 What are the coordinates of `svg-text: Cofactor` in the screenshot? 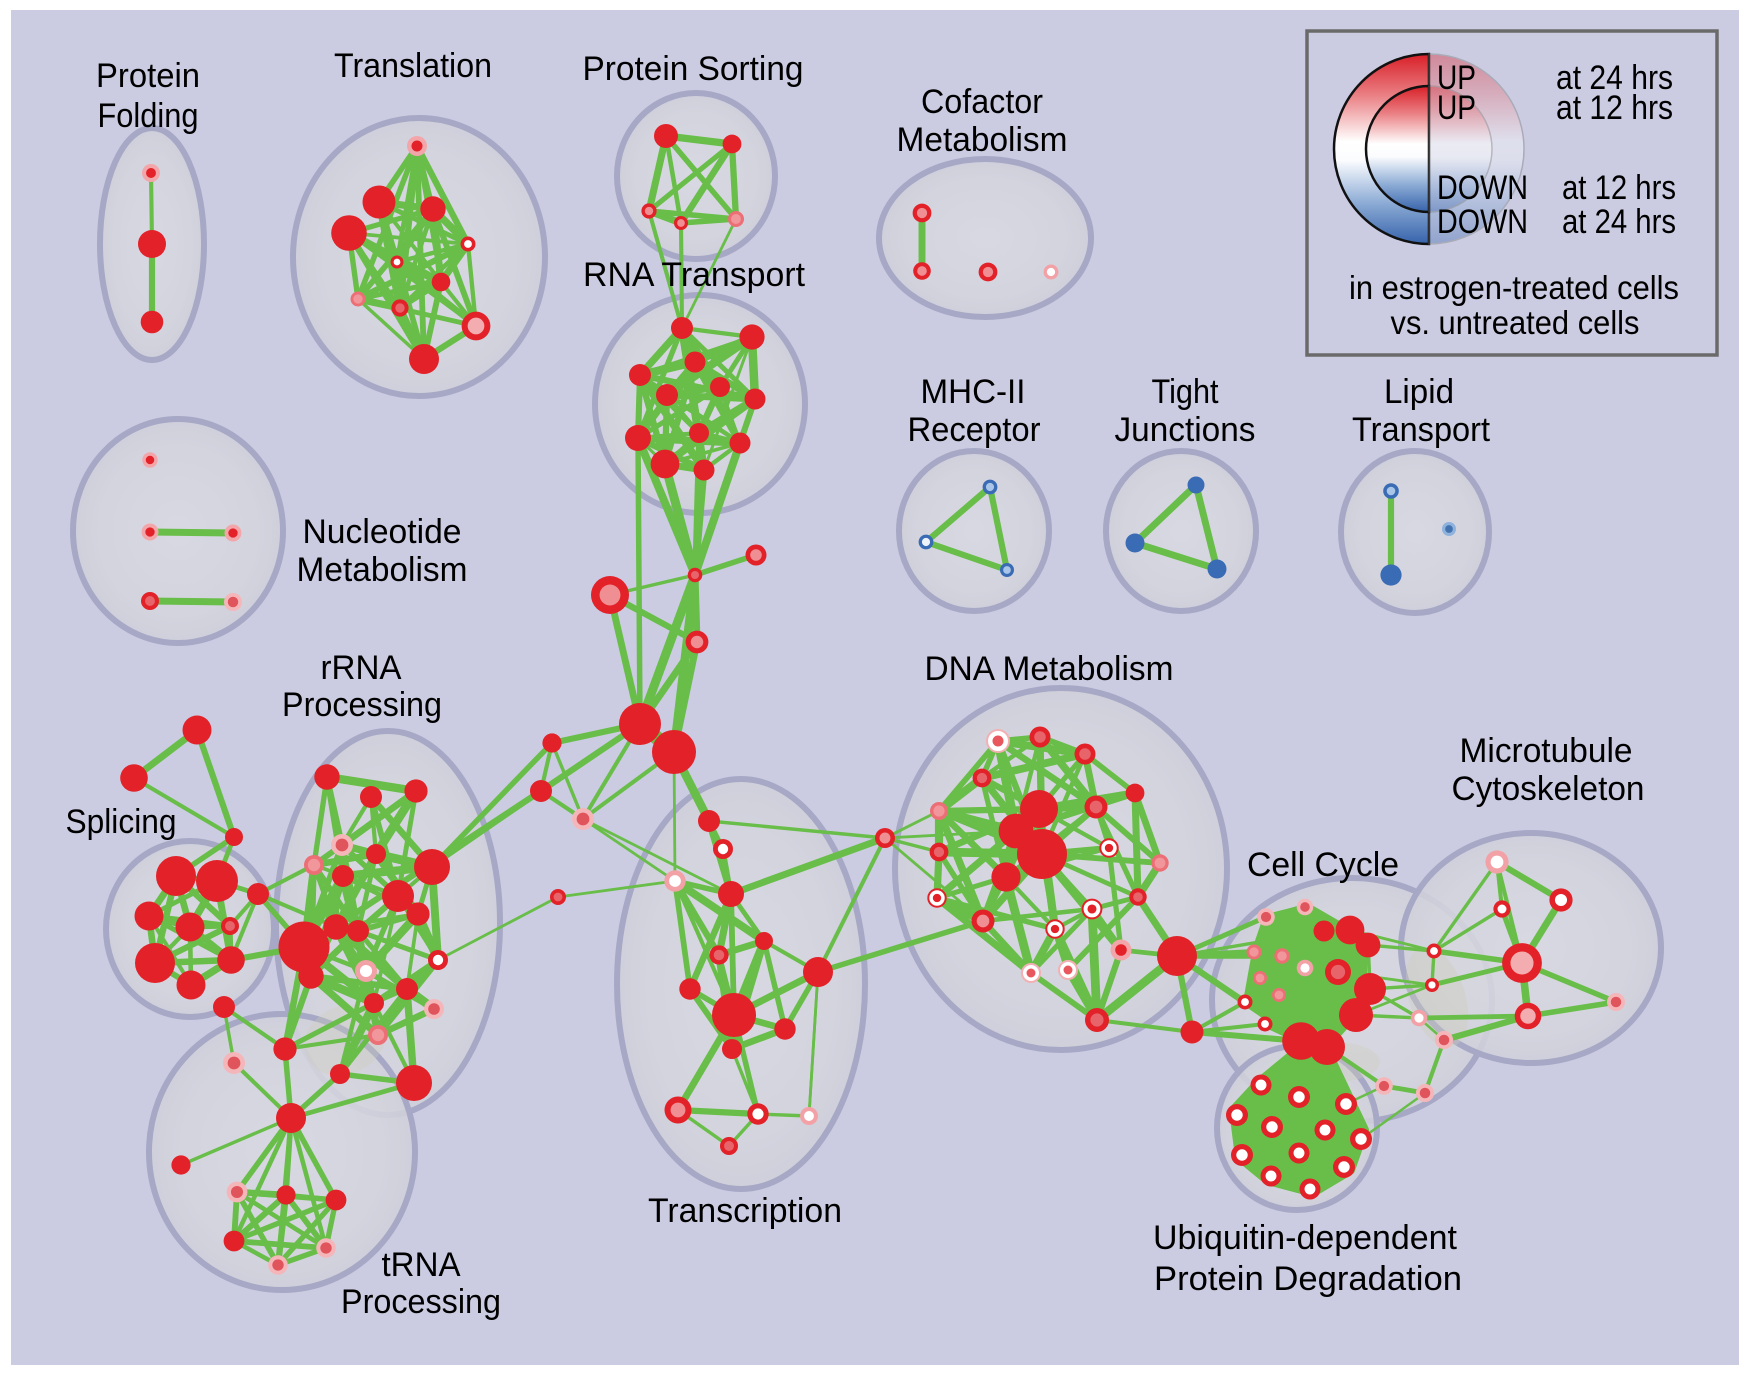 It's located at (982, 102).